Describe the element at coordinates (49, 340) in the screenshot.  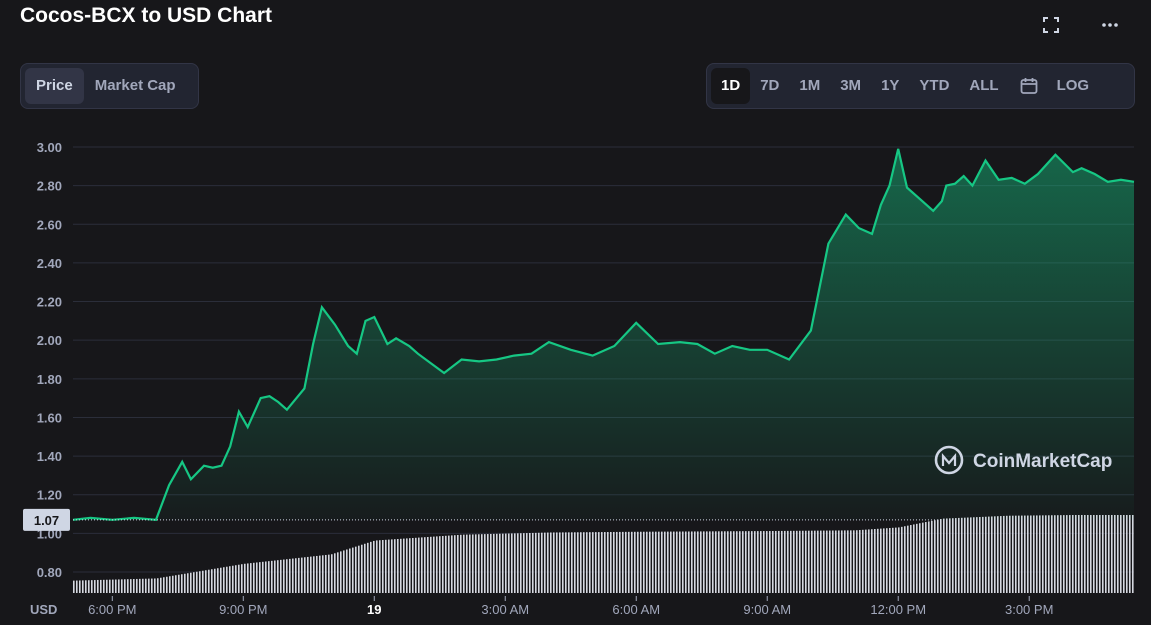
I see `y-tick-label: 2.00` at that location.